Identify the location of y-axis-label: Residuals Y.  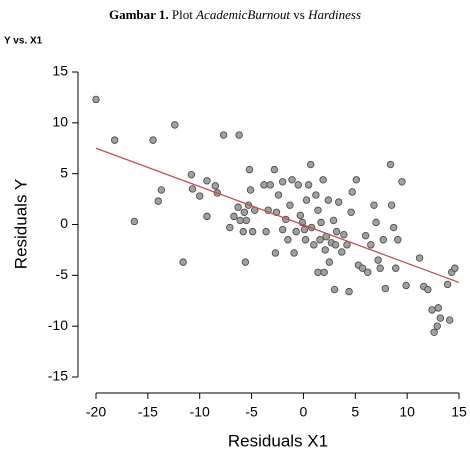
(20, 224).